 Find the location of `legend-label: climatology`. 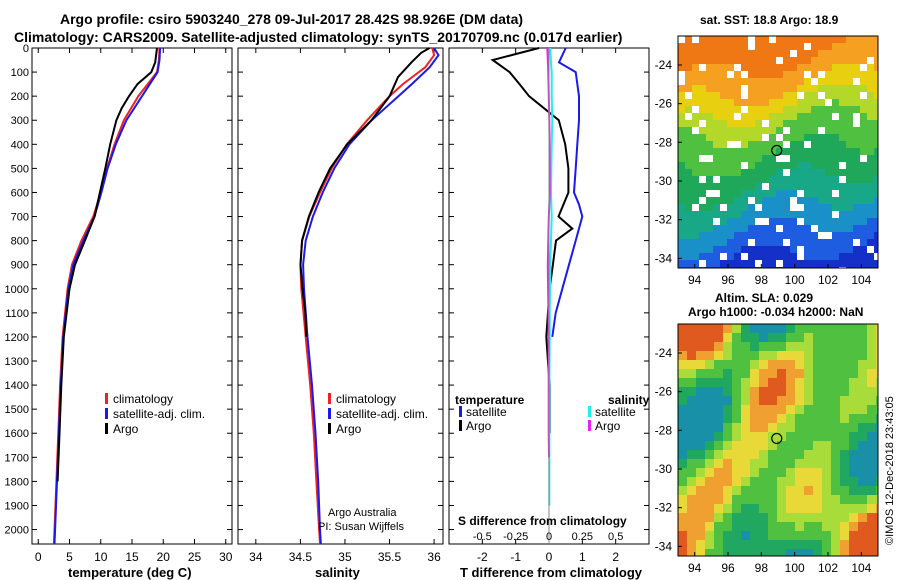

legend-label: climatology is located at coordinates (143, 399).